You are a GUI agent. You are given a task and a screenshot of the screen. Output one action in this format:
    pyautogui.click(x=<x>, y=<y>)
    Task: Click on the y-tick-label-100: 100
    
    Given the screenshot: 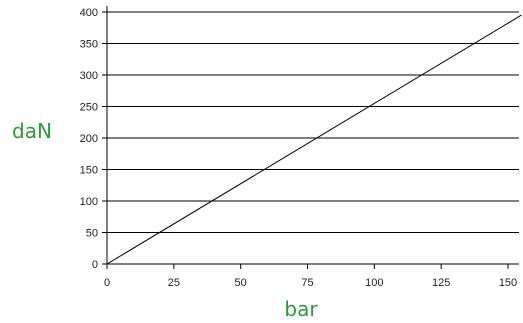 What is the action you would take?
    pyautogui.click(x=89, y=202)
    